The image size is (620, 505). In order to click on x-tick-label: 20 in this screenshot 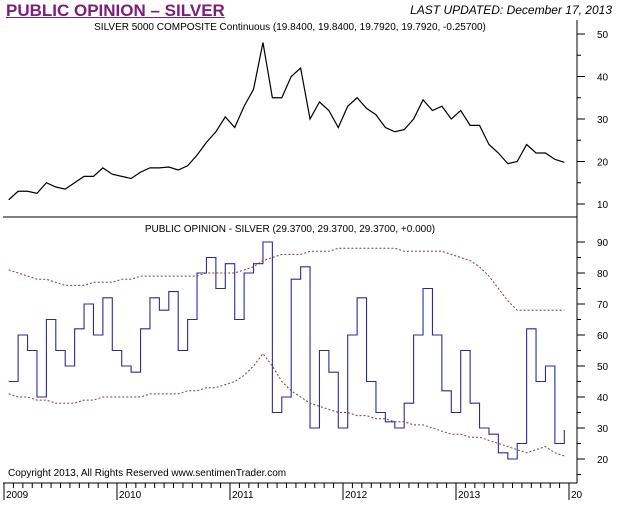, I will do `click(577, 495)`.